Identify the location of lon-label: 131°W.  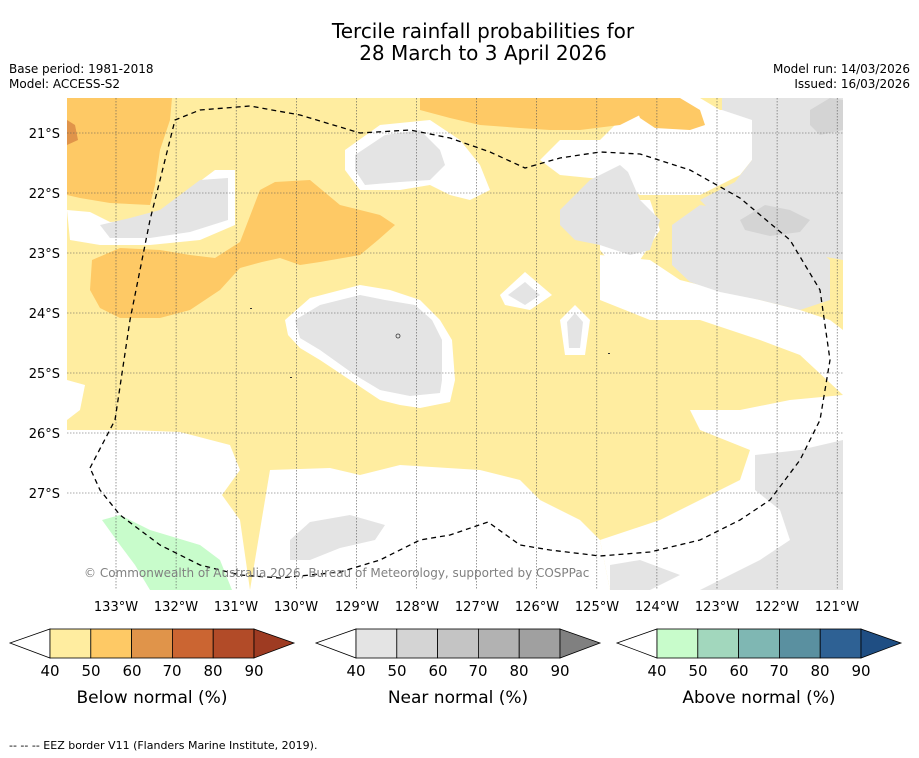
(236, 607).